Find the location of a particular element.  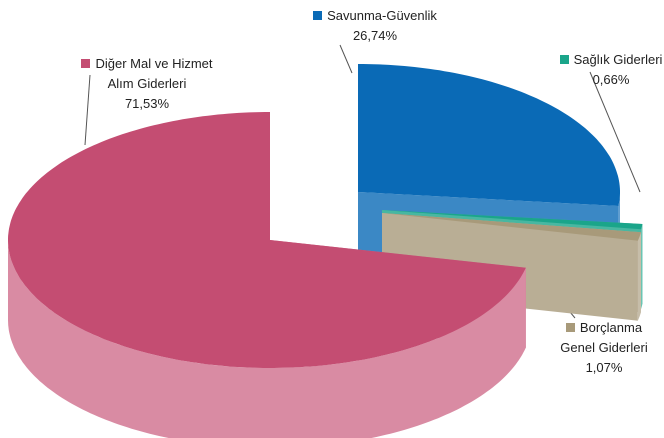

slice-label: Borçlanma Genel Giderleri 1,07% is located at coordinates (604, 348).